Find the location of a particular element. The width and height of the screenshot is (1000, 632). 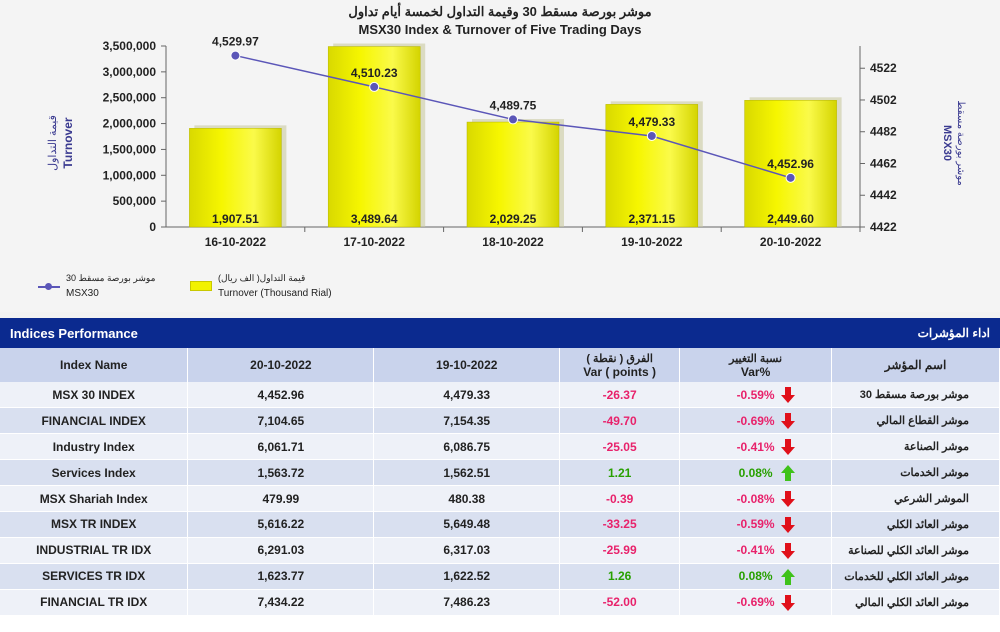

legend-msx: موشر بورصة مسقط 30 MSX30 is located at coordinates (110, 286).